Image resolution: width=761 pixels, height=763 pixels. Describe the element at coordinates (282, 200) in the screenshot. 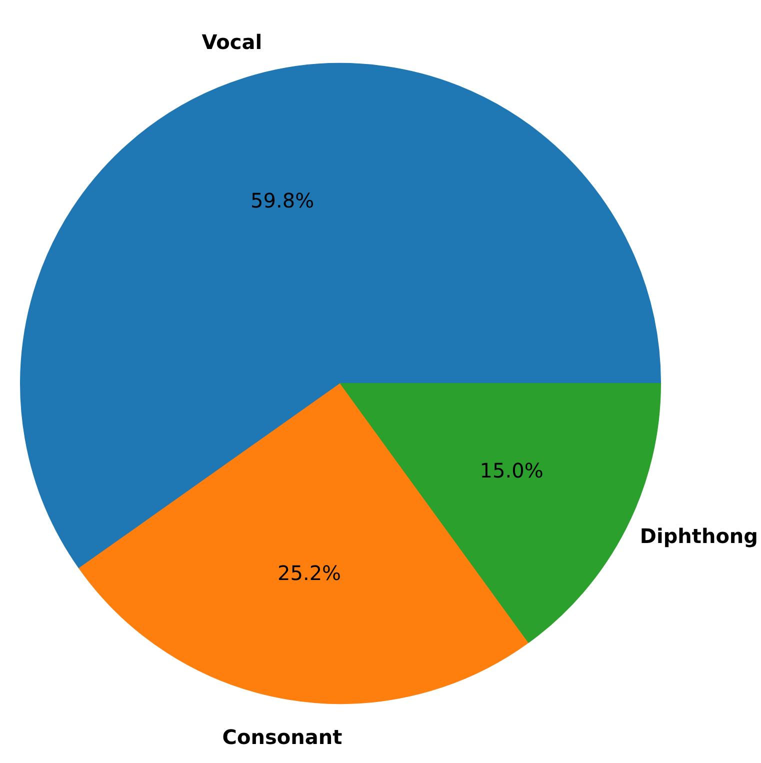

I see `data-label: 59.8%` at that location.